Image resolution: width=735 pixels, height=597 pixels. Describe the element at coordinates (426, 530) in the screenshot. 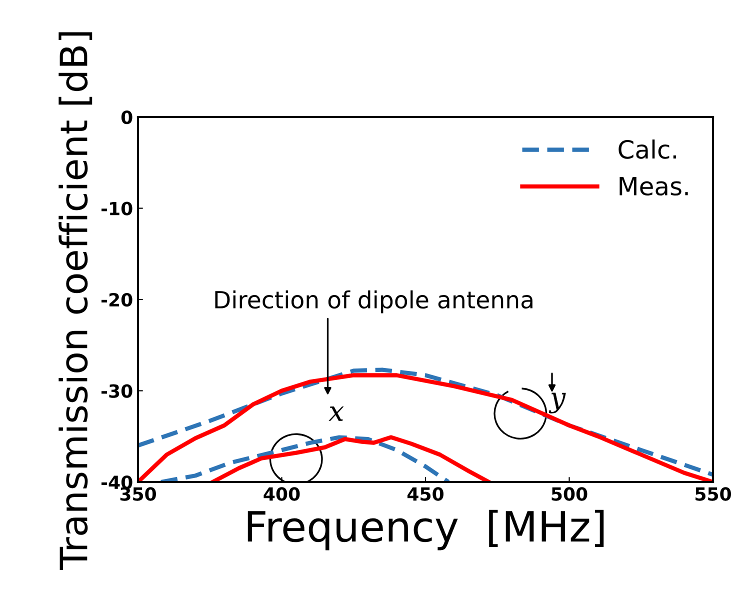

I see `x-axis-title: Frequency [MHz]` at that location.